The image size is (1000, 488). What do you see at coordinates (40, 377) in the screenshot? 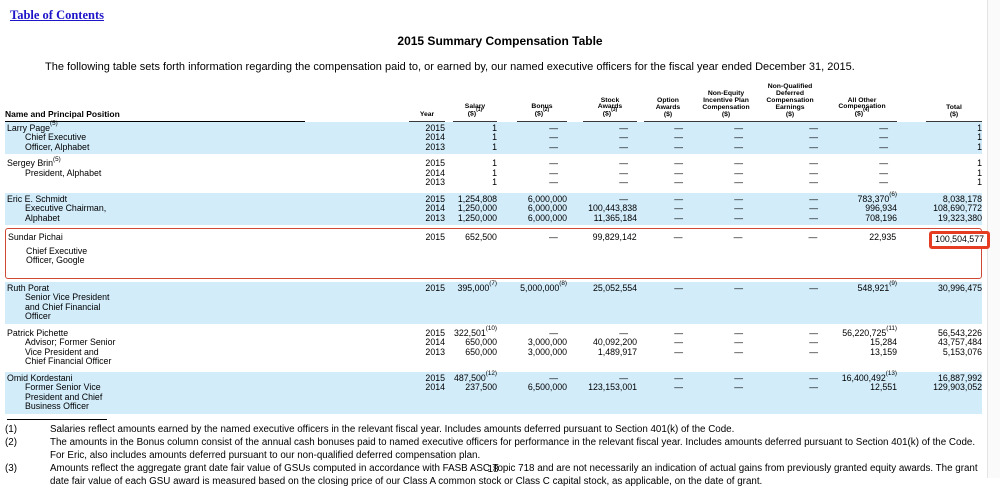
I see `cell-name: Omid Kordestani` at bounding box center [40, 377].